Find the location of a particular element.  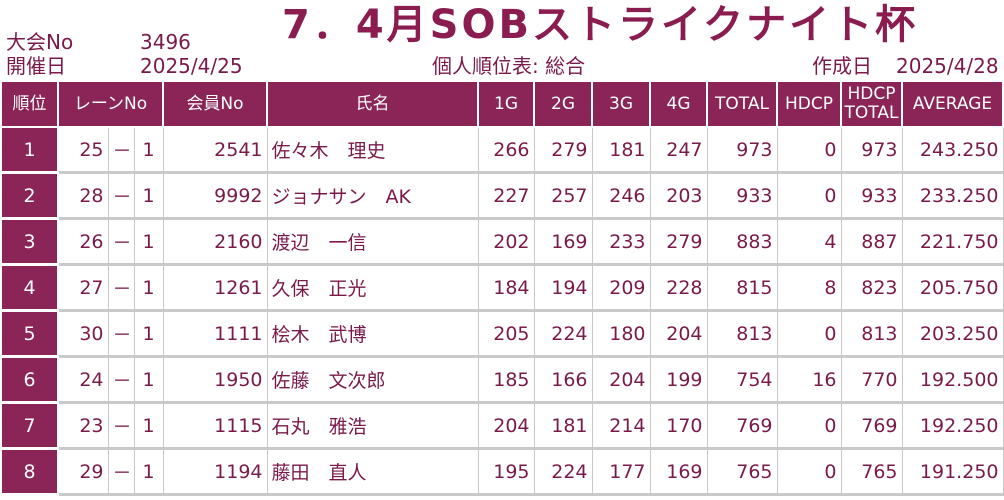

col-average: AVERAGE is located at coordinates (952, 104).